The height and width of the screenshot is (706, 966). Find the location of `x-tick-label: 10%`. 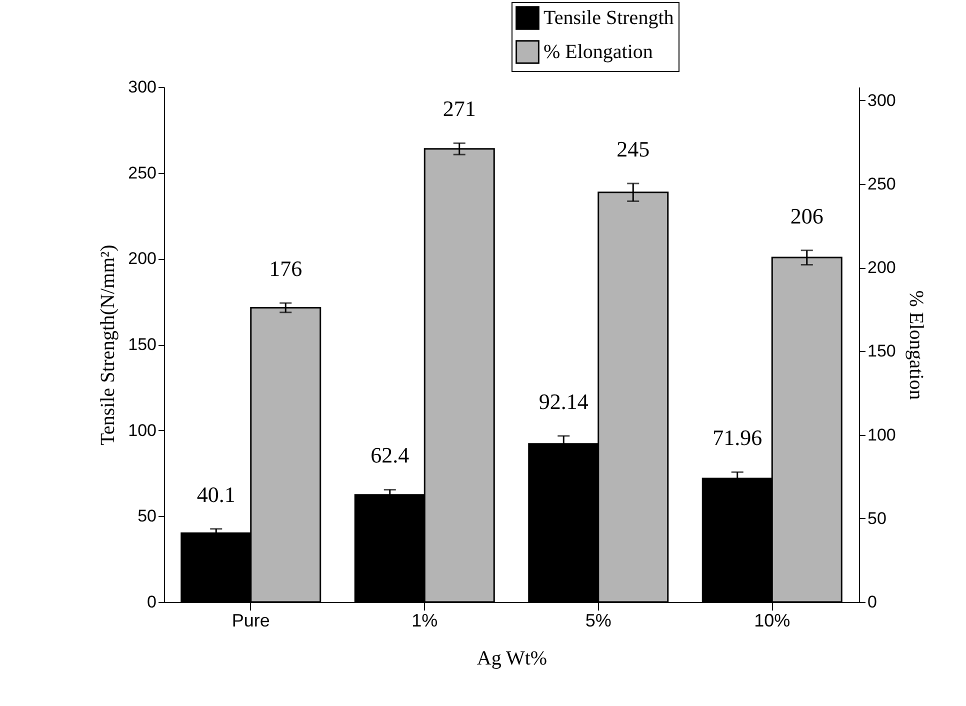

x-tick-label: 10% is located at coordinates (772, 620).